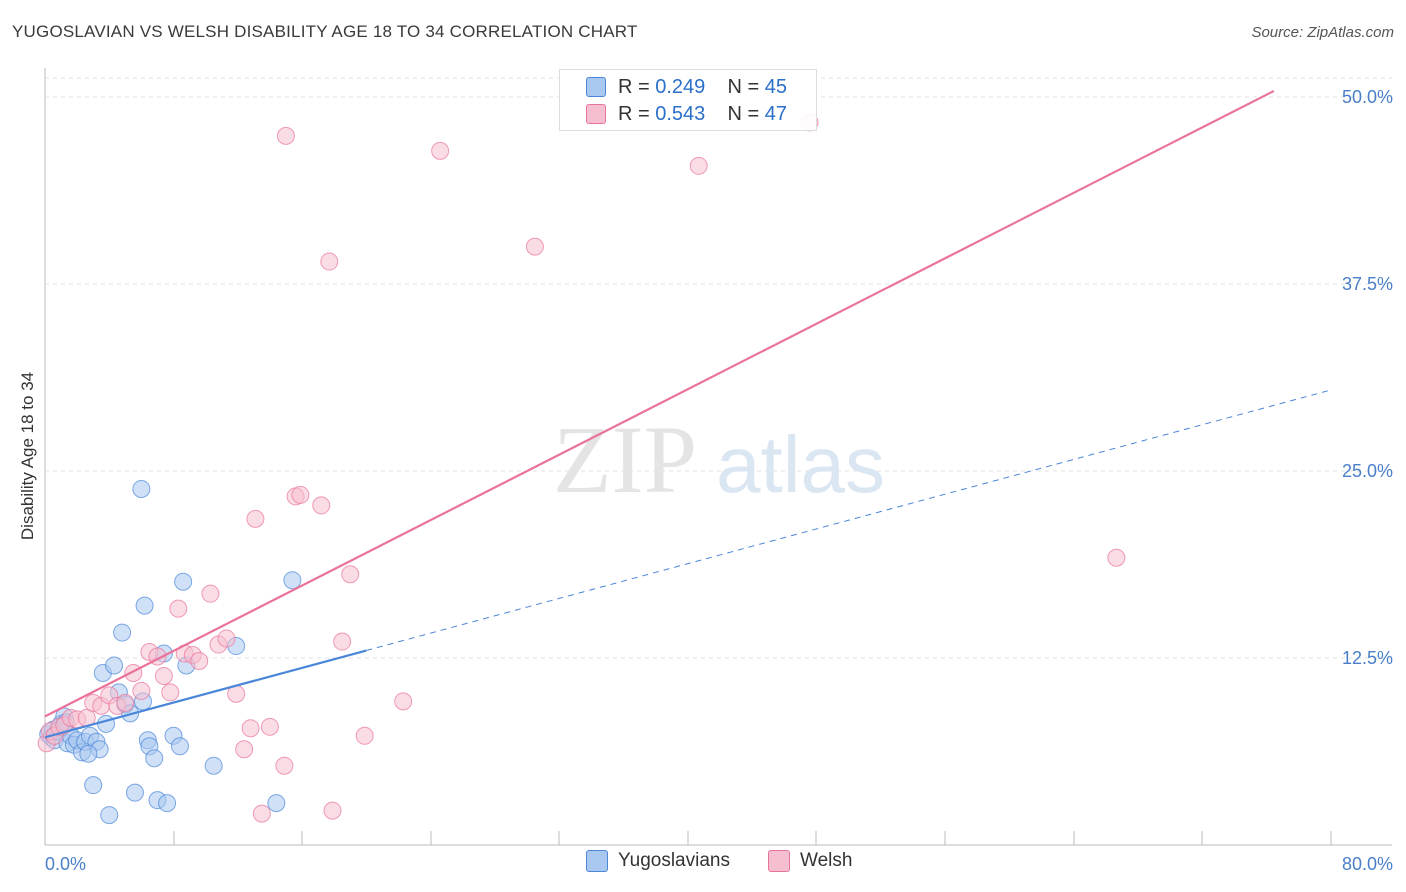 This screenshot has height=892, width=1406. What do you see at coordinates (65, 864) in the screenshot?
I see `x-tick-label: 0.0%` at bounding box center [65, 864].